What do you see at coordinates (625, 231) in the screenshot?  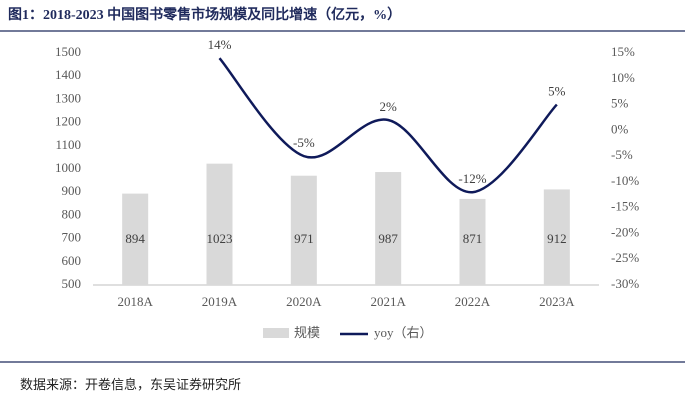 I see `y2-tick-label: -20%` at bounding box center [625, 231].